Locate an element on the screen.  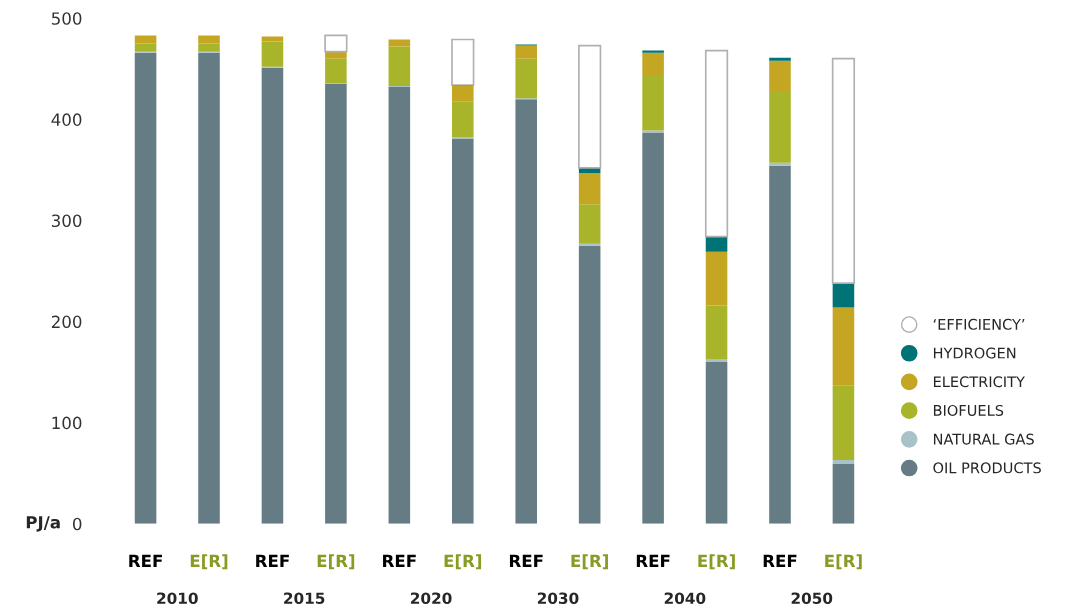
text: 2040 is located at coordinates (685, 598).